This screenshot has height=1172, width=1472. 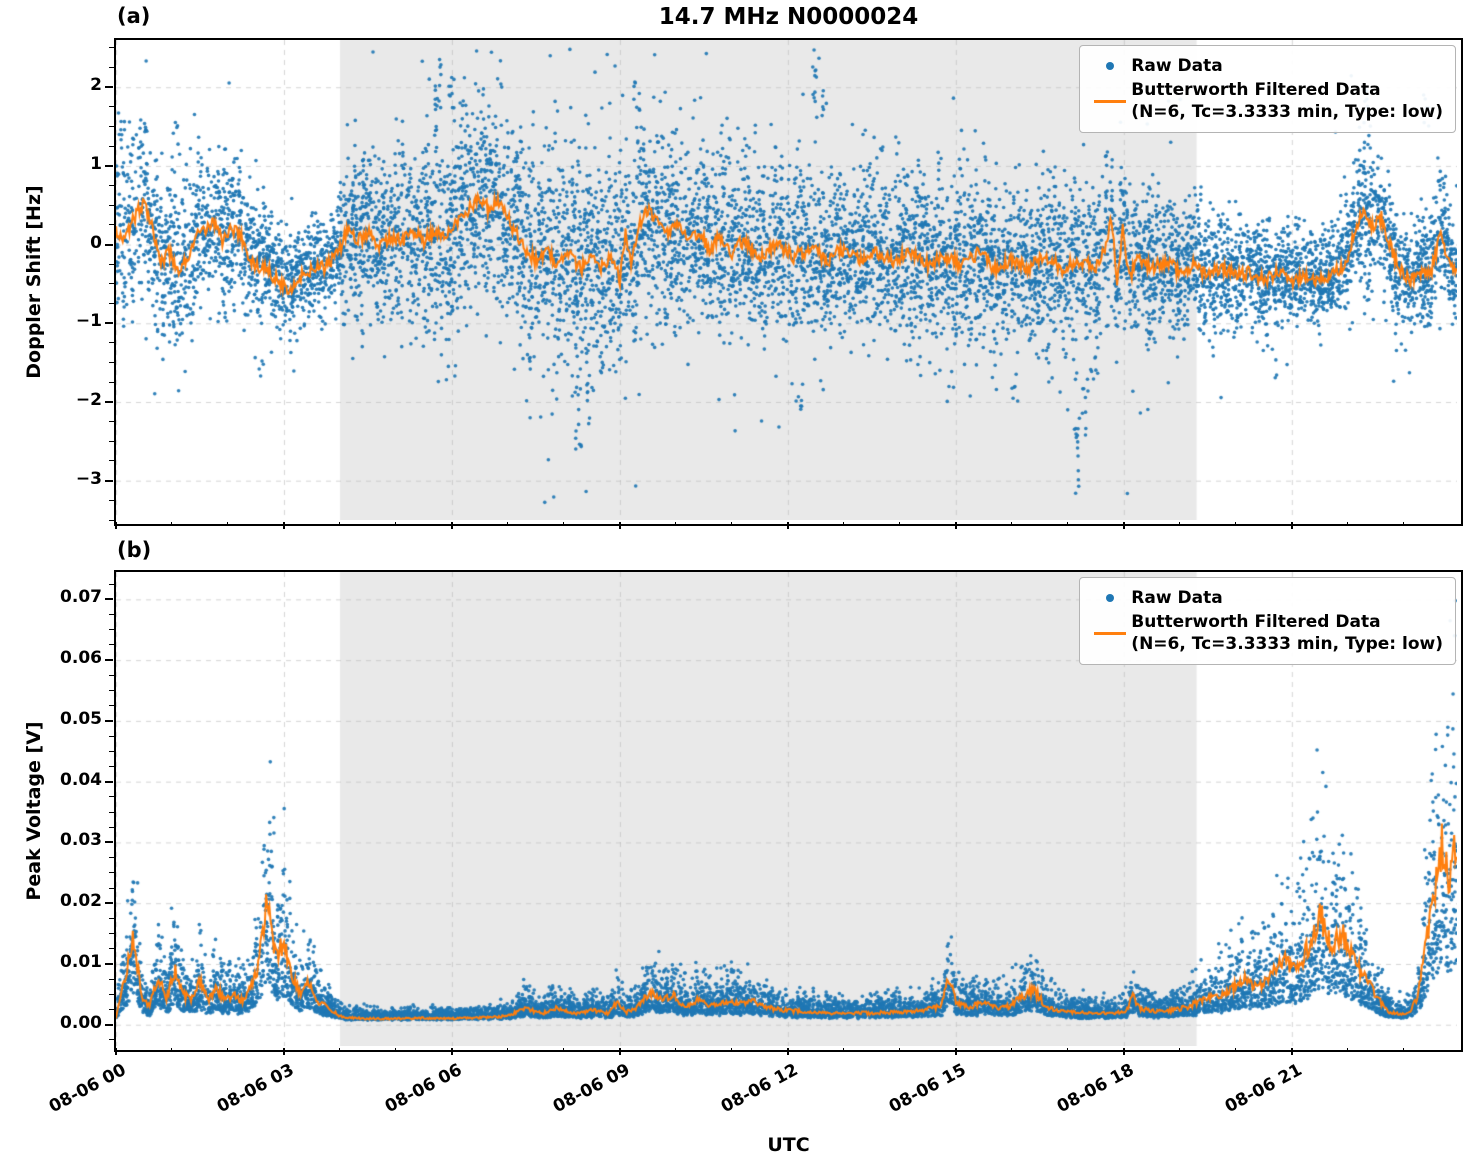 What do you see at coordinates (96, 85) in the screenshot?
I see `y-tick-label: 2` at bounding box center [96, 85].